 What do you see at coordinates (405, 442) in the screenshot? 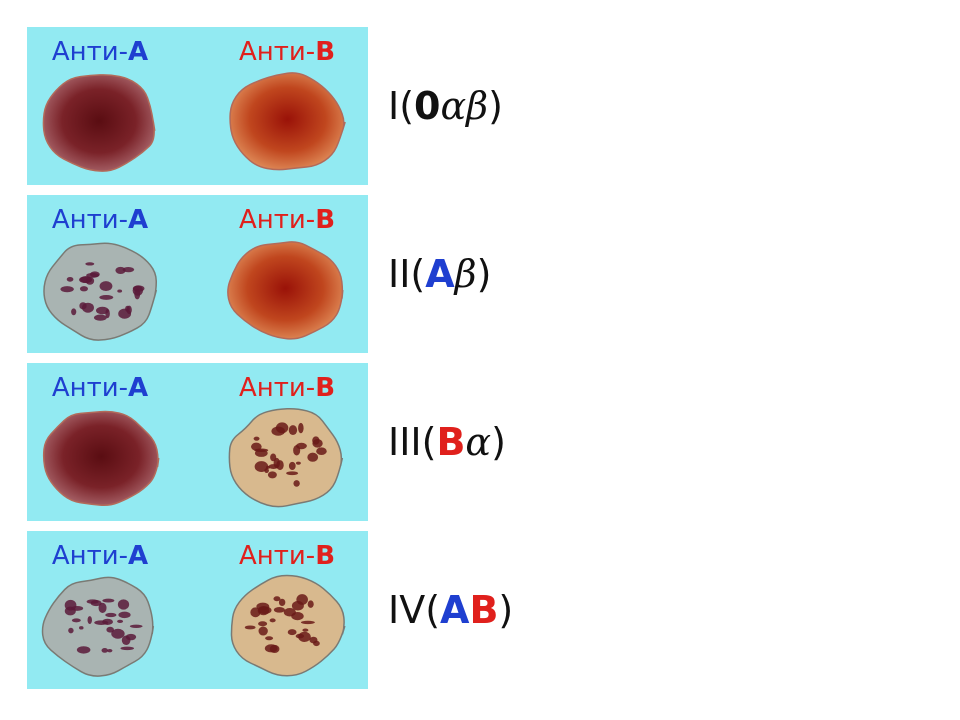
I see `group-part: III` at bounding box center [405, 442].